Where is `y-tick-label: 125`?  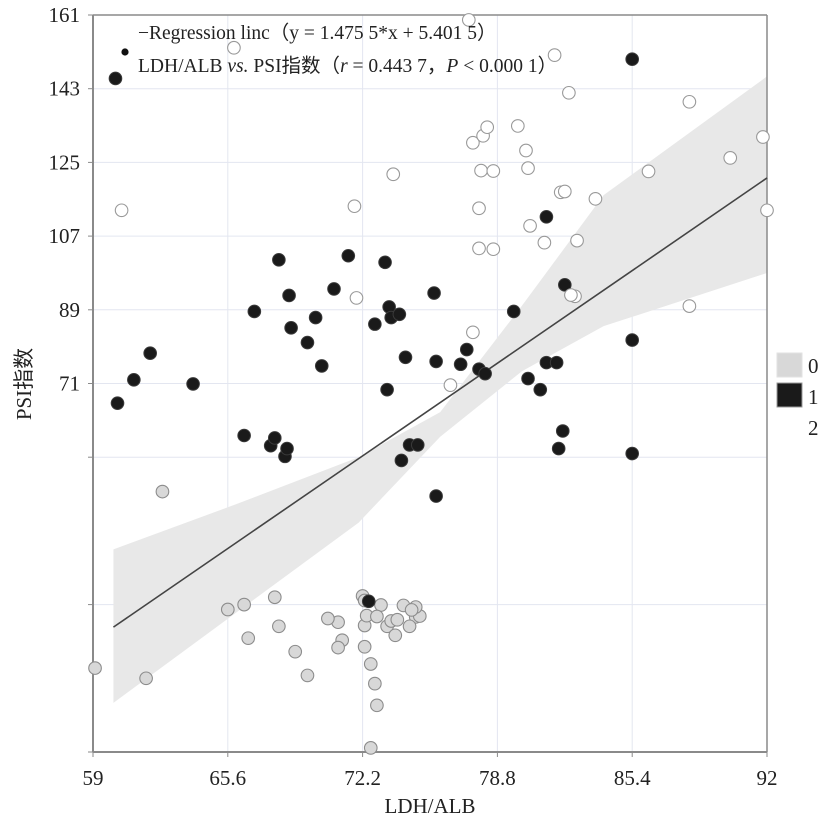
y-tick-label: 125 is located at coordinates (65, 162).